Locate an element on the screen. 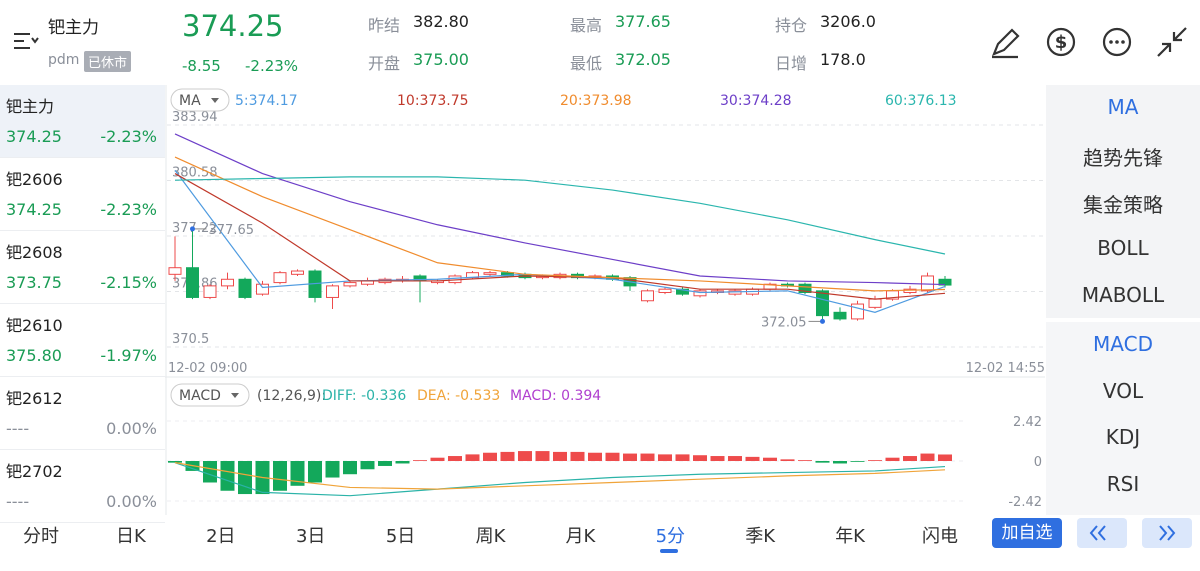 The image size is (1200, 571). indicator-item: 集金策略 is located at coordinates (1123, 205).